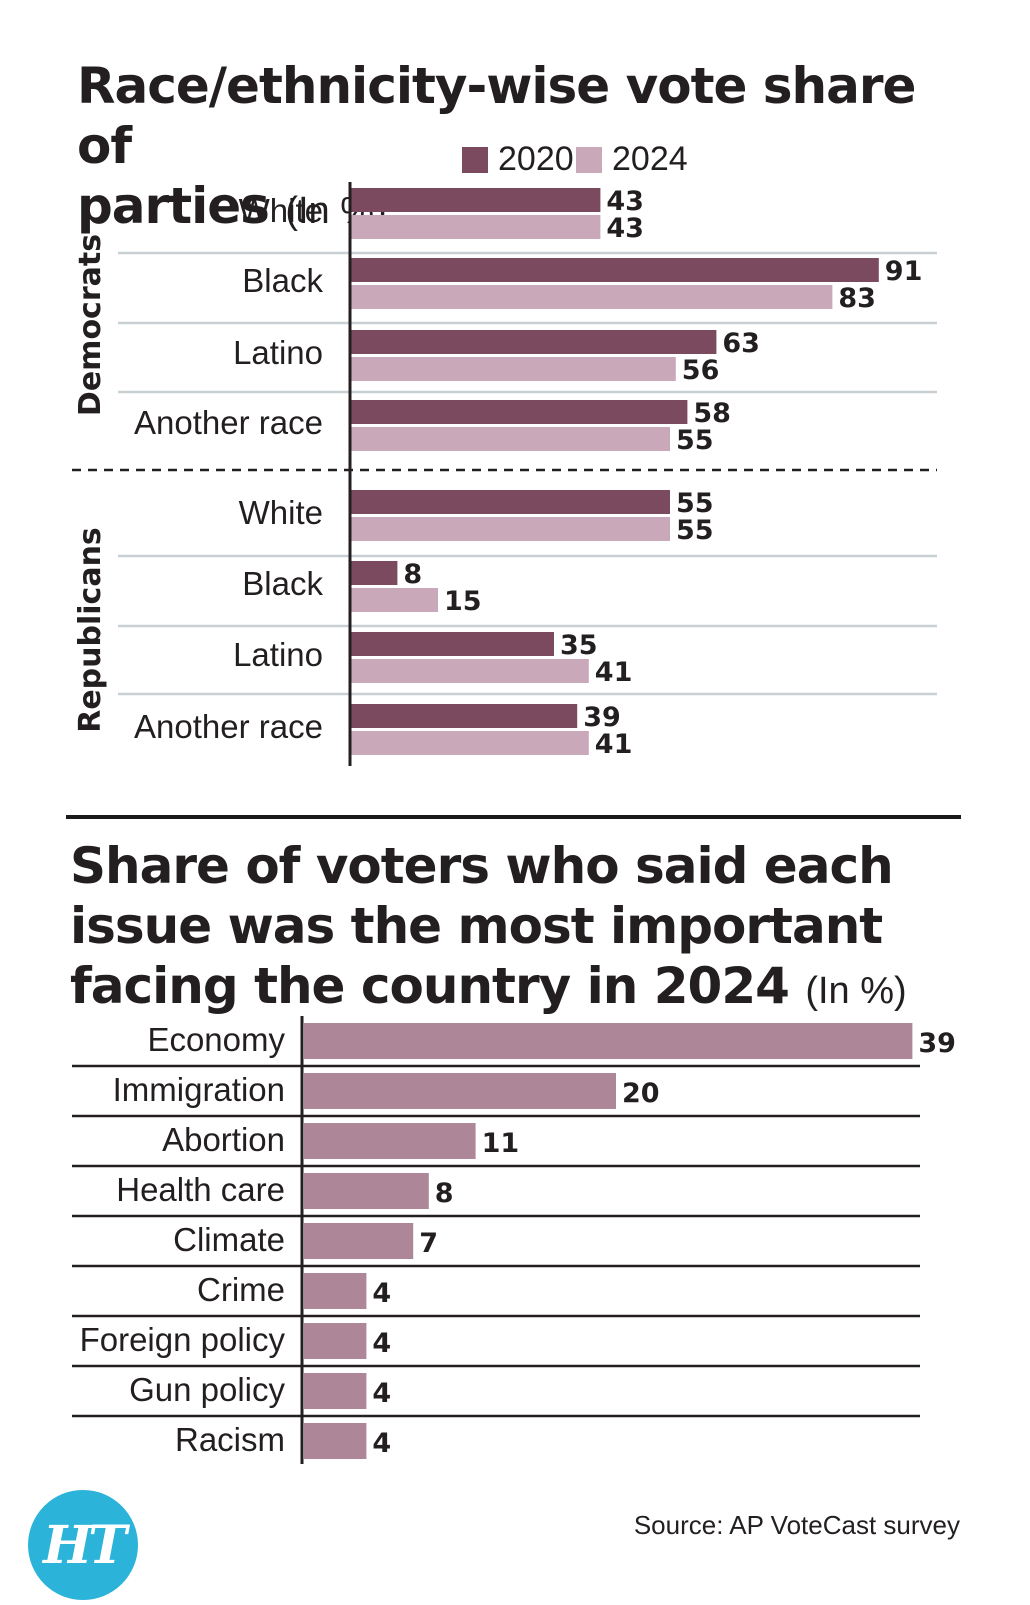 The width and height of the screenshot is (1030, 1605). What do you see at coordinates (464, 716) in the screenshot?
I see `bar-republicans-another-race-2020` at bounding box center [464, 716].